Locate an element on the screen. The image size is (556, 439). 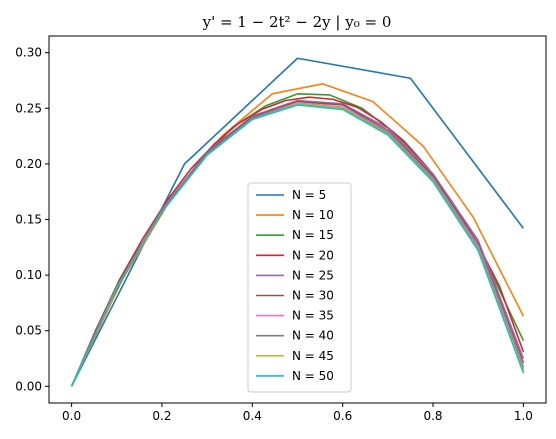
y-tick-label: 0.25 is located at coordinates (28, 108).